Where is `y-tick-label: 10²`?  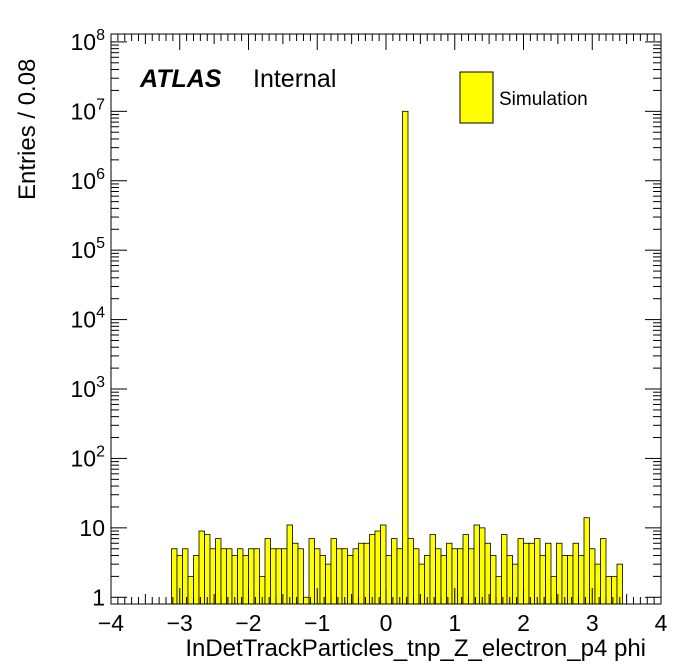
y-tick-label: 10² is located at coordinates (88, 457).